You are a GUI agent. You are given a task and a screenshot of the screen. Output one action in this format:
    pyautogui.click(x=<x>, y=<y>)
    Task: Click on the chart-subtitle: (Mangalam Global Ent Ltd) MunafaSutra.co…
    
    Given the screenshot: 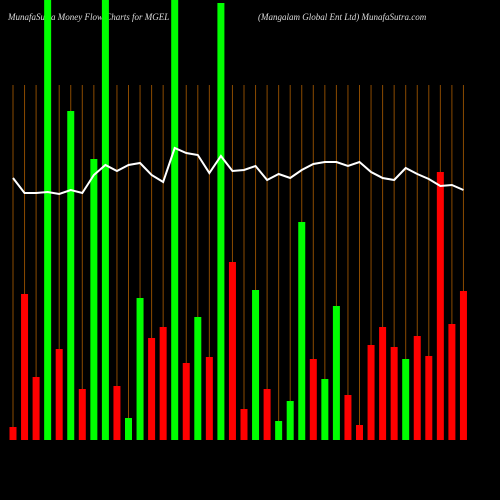 What is the action you would take?
    pyautogui.click(x=342, y=17)
    